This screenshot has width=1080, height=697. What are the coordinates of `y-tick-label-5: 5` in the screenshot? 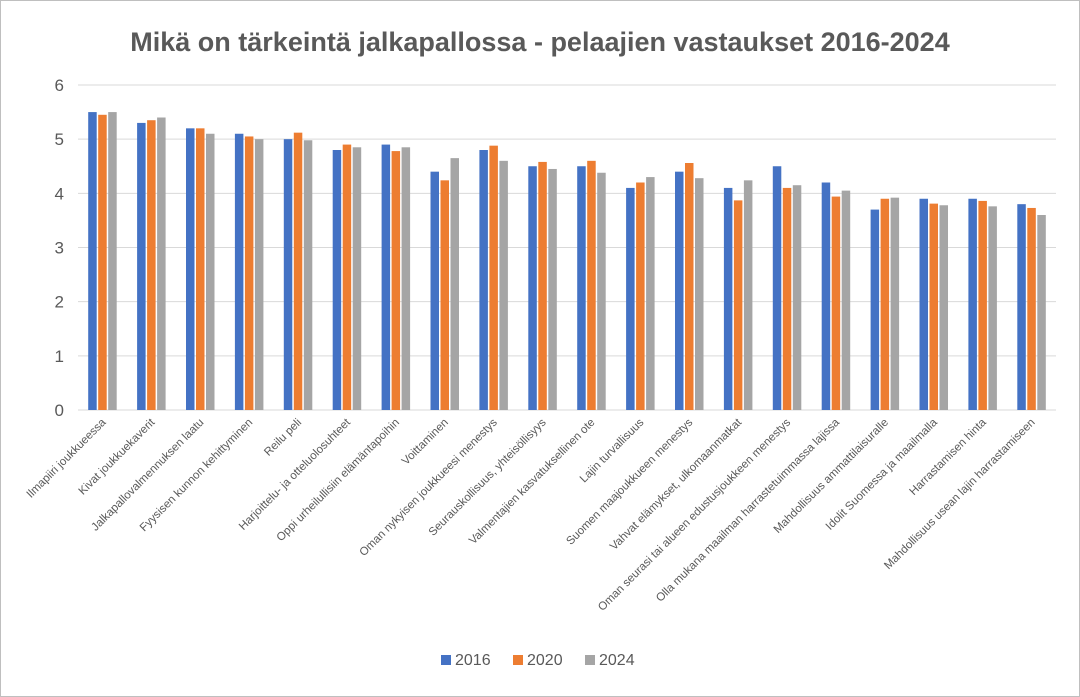 It's located at (59, 139).